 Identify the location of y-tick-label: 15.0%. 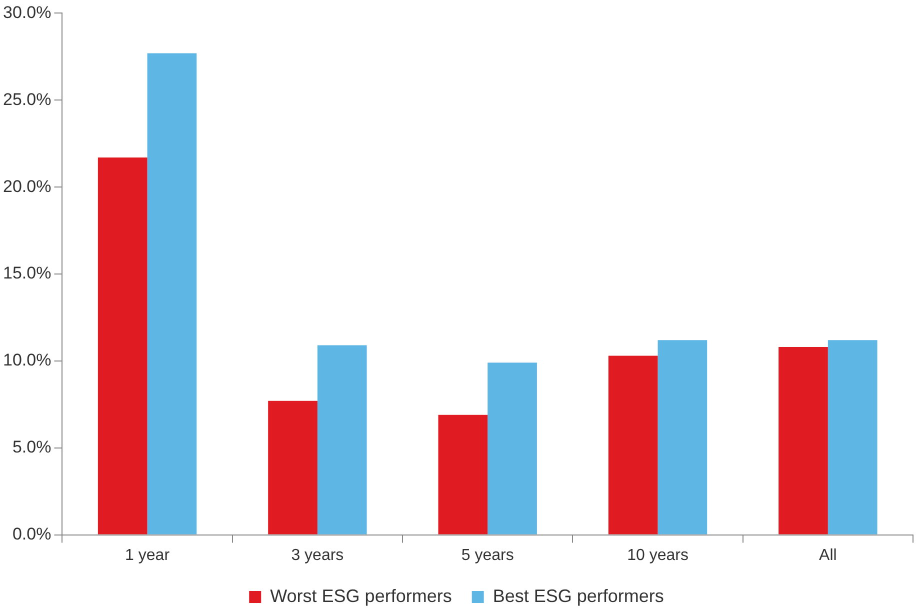
(27, 273).